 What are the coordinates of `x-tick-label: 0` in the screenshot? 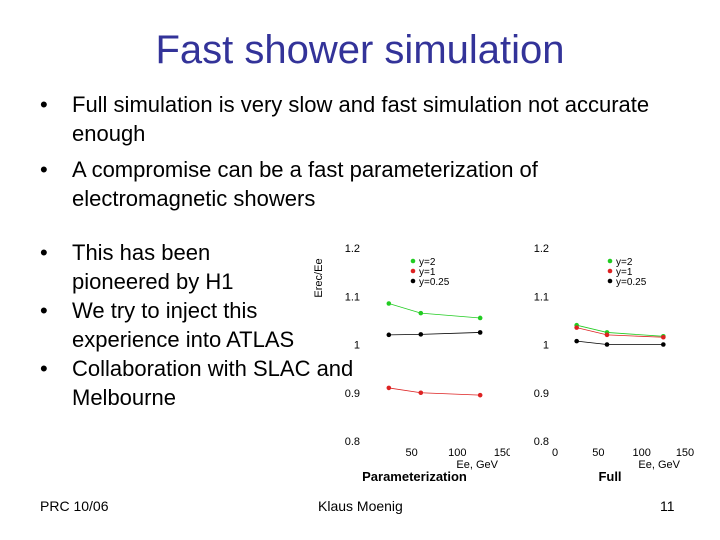 It's located at (555, 453).